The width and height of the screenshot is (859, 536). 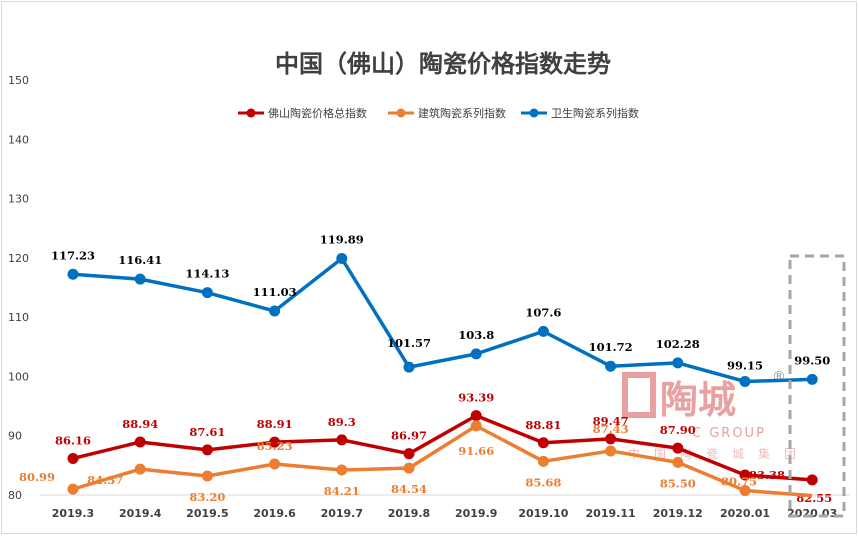 I want to click on legend-item: 佛山陶瓷价格总指数, so click(x=302, y=113).